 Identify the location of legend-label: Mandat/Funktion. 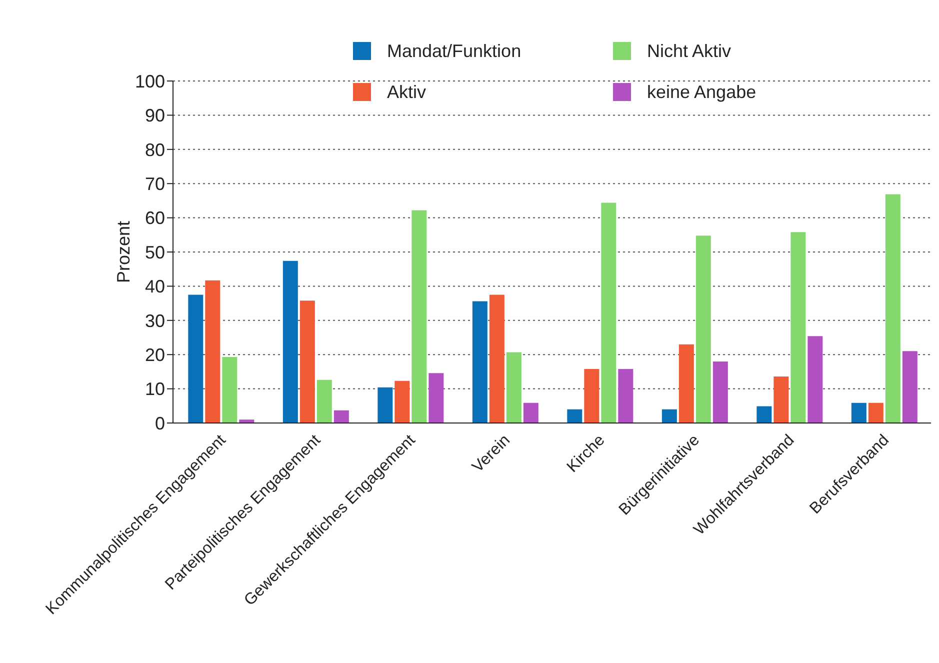
(454, 51).